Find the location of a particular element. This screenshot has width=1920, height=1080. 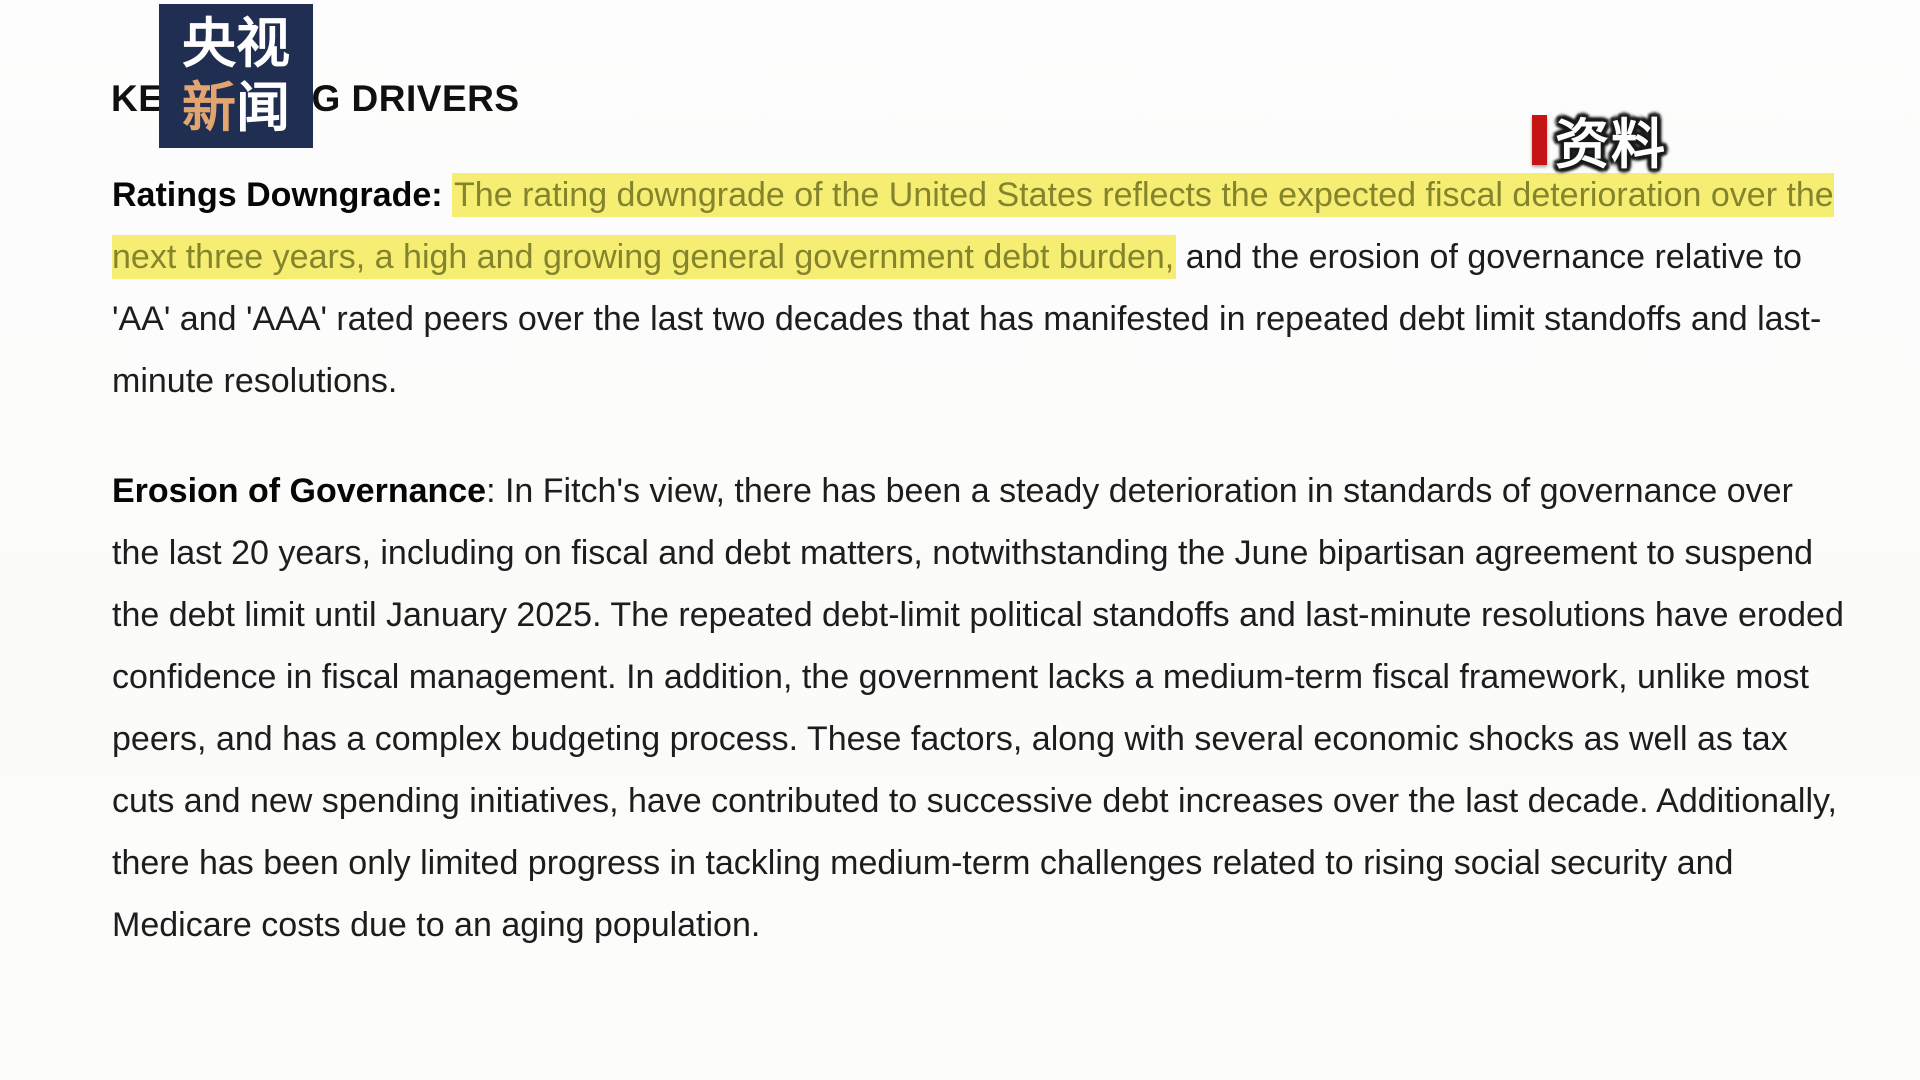

archive-footage-badge: 资料 is located at coordinates (1599, 139).